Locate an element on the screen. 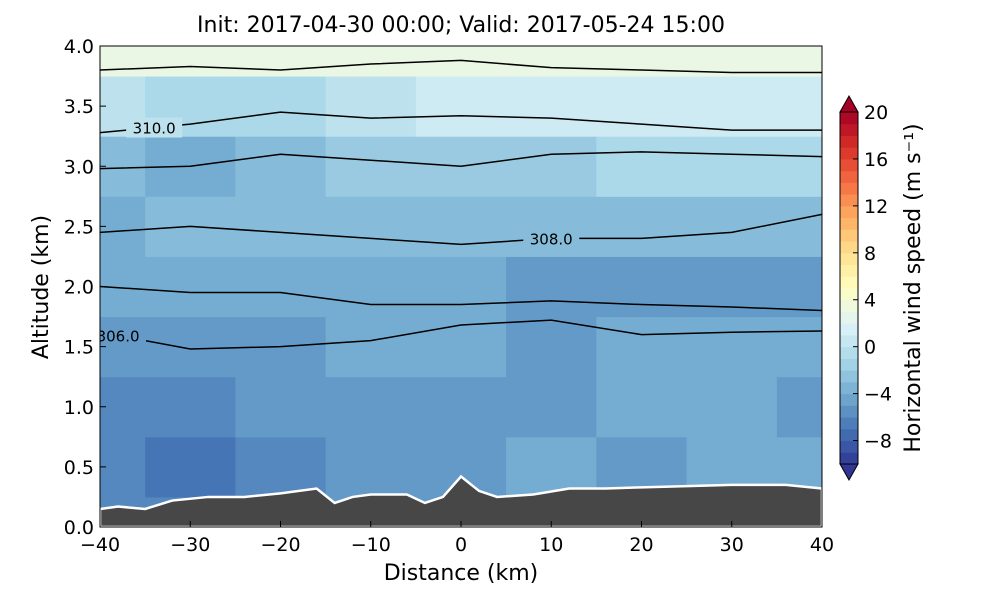  contour-label: 310.0 is located at coordinates (154, 129).